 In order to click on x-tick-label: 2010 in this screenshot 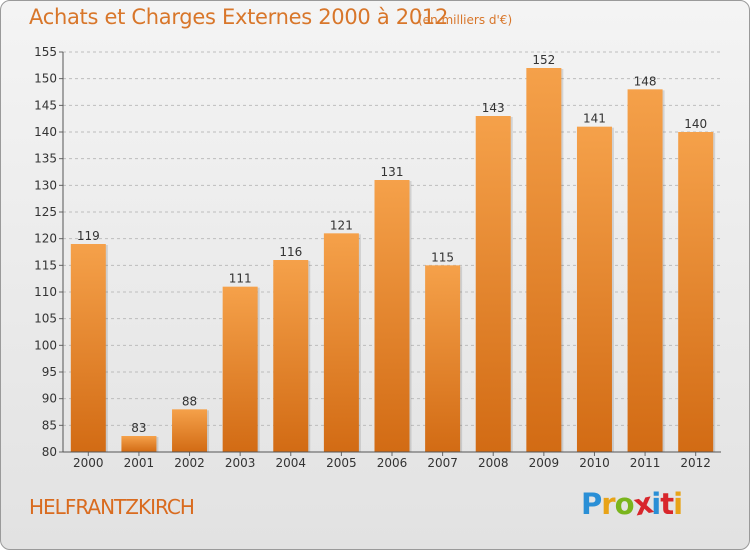, I will do `click(594, 463)`.